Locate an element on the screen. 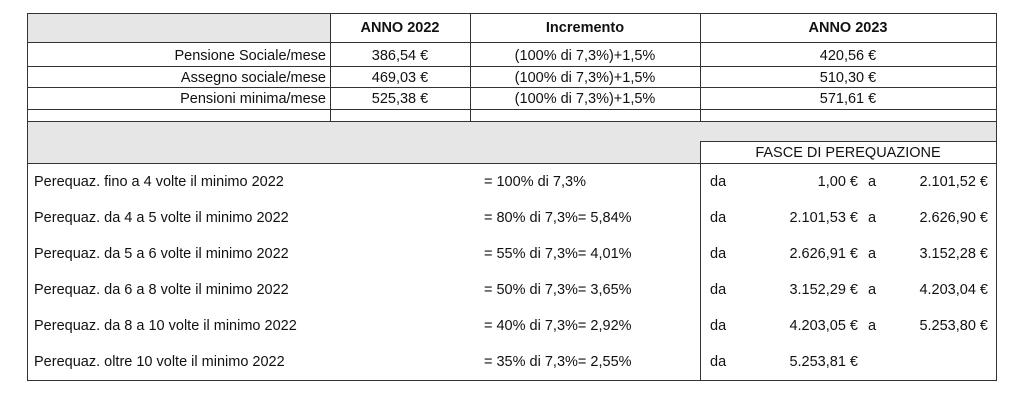  band-rate: = 100% di 7,3% is located at coordinates (535, 182).